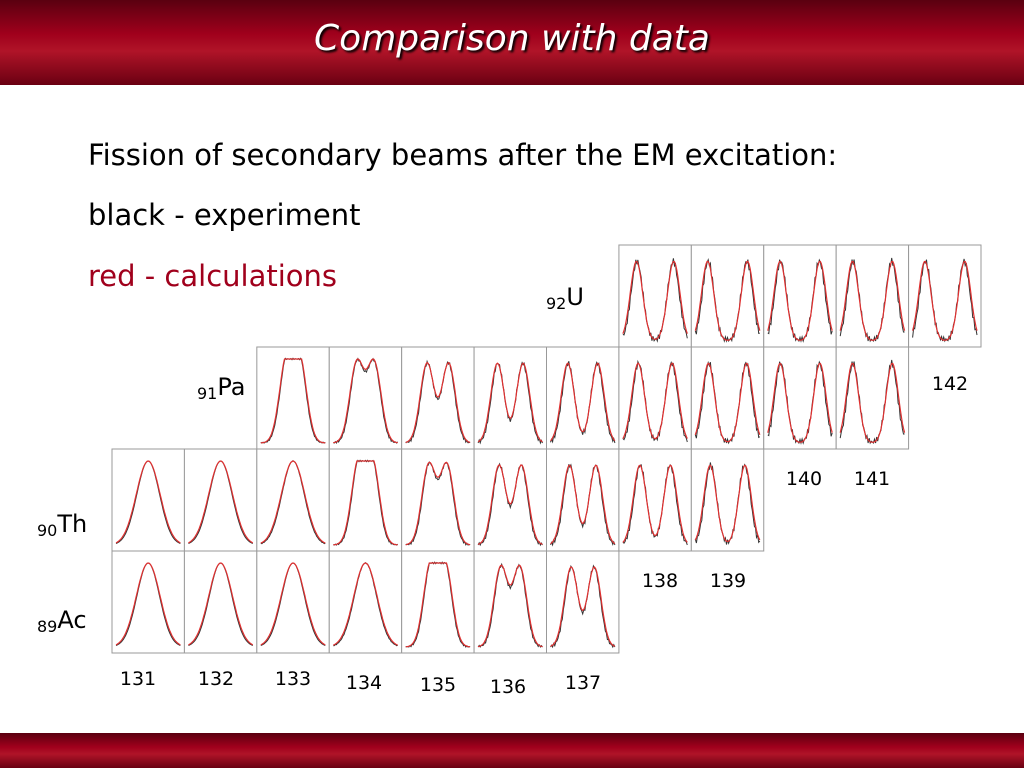 The image size is (1024, 768). Describe the element at coordinates (872, 479) in the screenshot. I see `mass-label: 141` at that location.